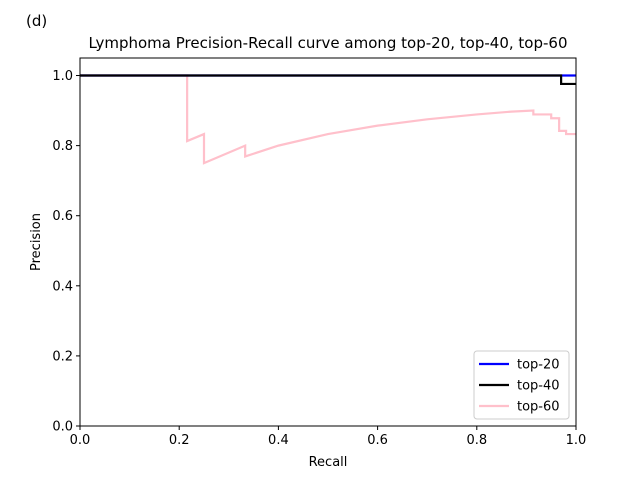 This screenshot has width=640, height=480. I want to click on x-axis-label: Recall, so click(328, 462).